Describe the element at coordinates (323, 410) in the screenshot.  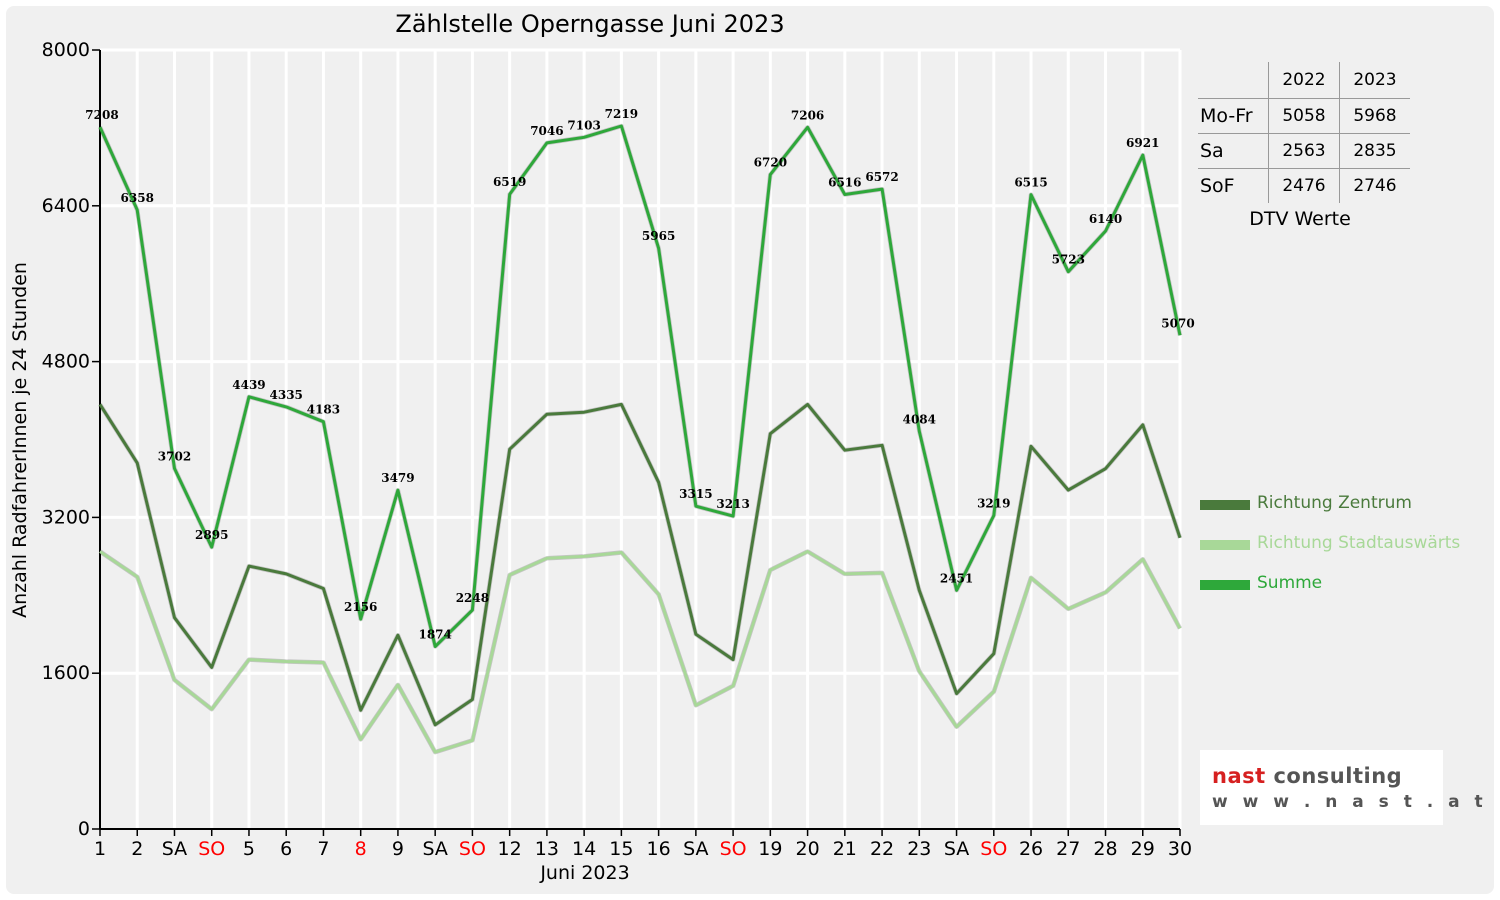
I see `data-label: 4183` at that location.